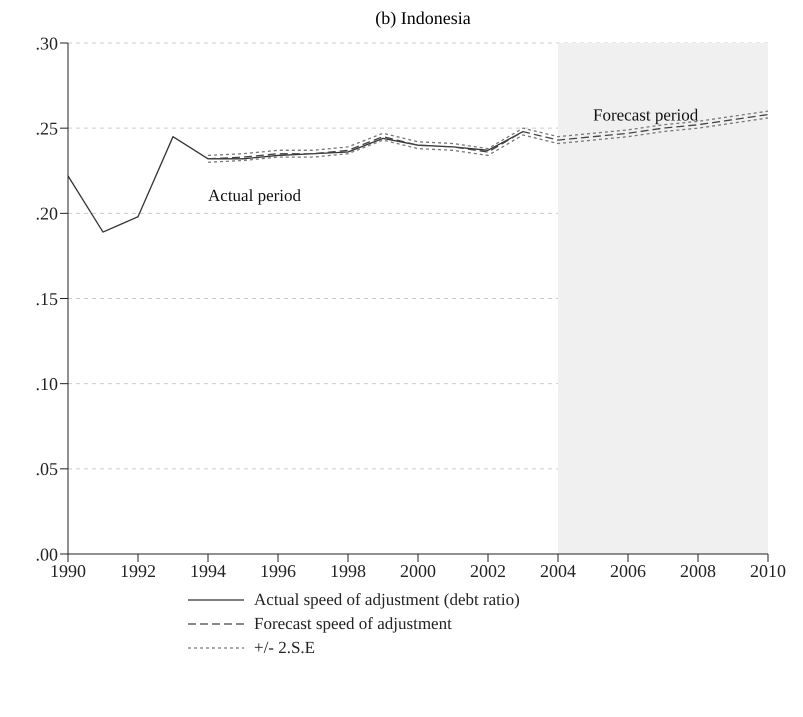 The width and height of the screenshot is (803, 717). I want to click on legend-label: Actual speed of adjustment (debt ratio), so click(387, 600).